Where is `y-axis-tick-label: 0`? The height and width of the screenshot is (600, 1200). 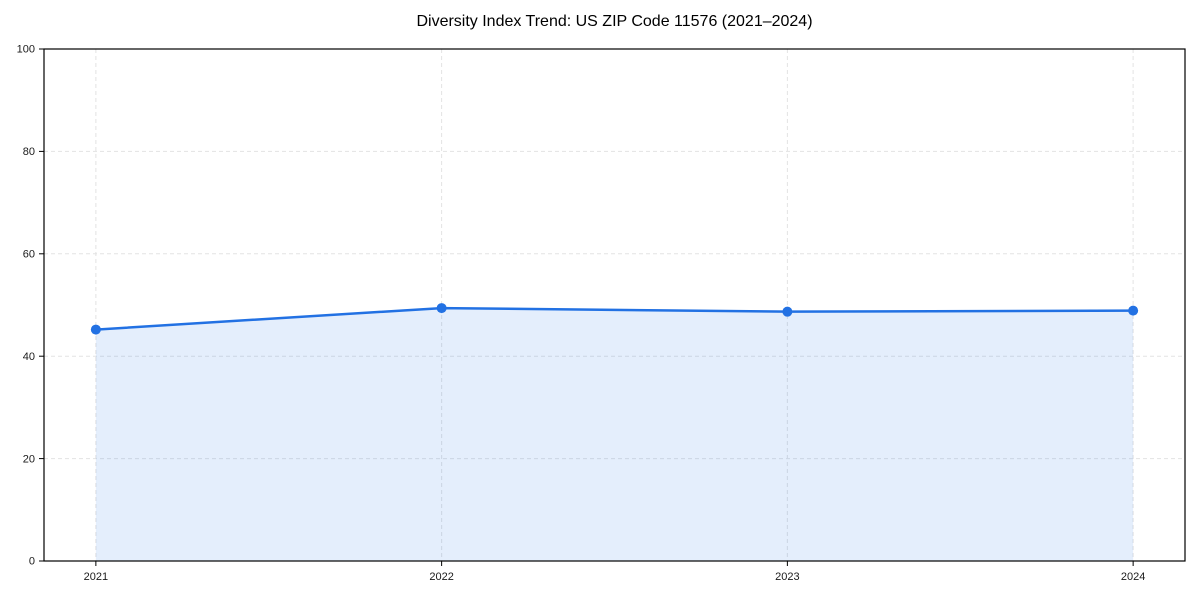 y-axis-tick-label: 0 is located at coordinates (32, 562).